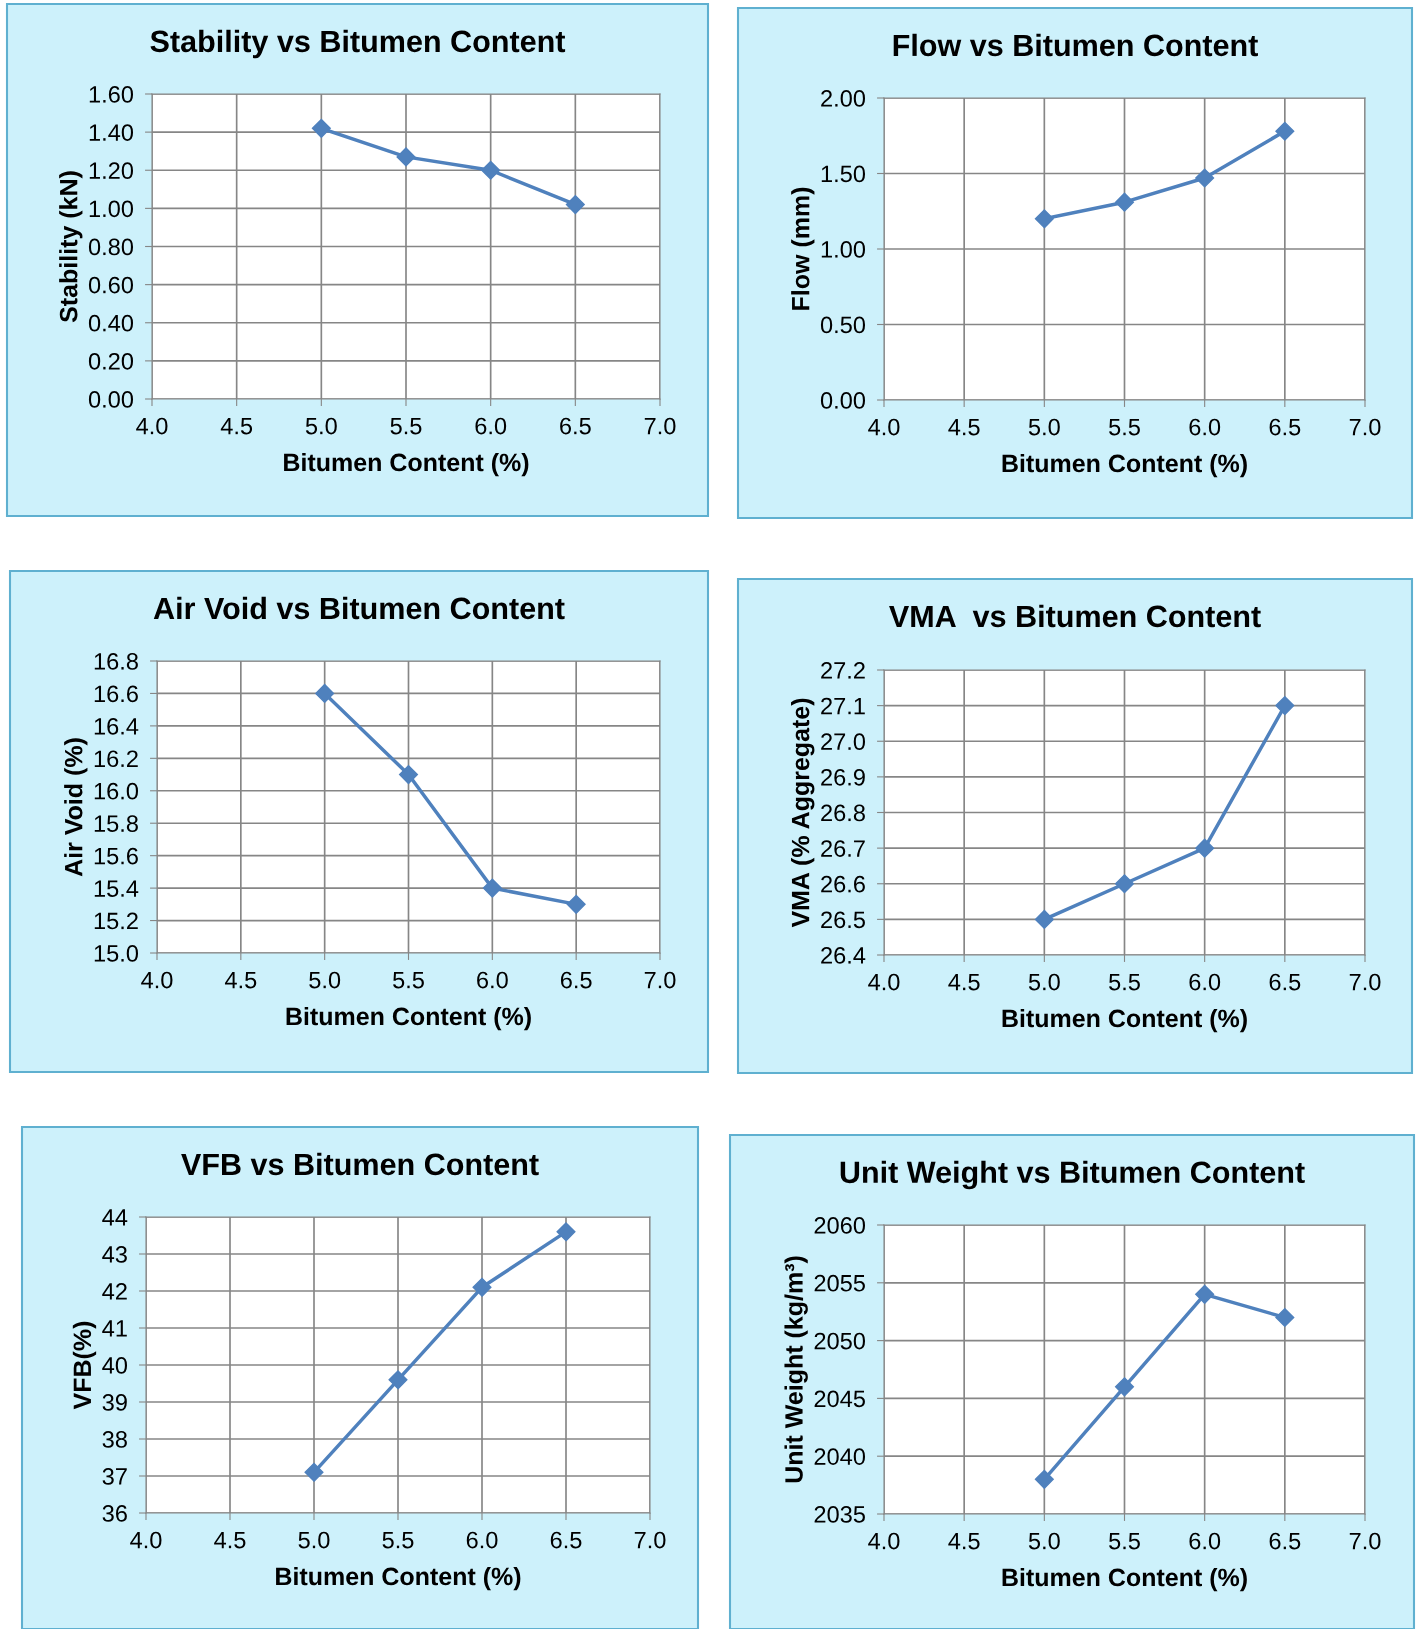 The width and height of the screenshot is (1420, 1629). I want to click on y-tick-label: 15.6, so click(116, 856).